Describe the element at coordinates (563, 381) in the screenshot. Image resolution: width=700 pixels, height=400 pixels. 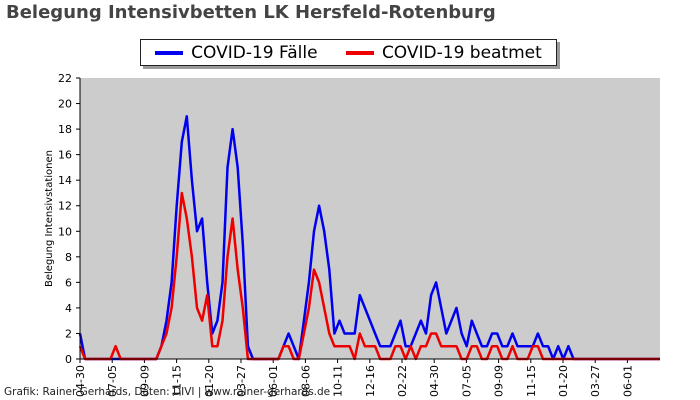
I see `x-tick-label-15: 01-20` at that location.